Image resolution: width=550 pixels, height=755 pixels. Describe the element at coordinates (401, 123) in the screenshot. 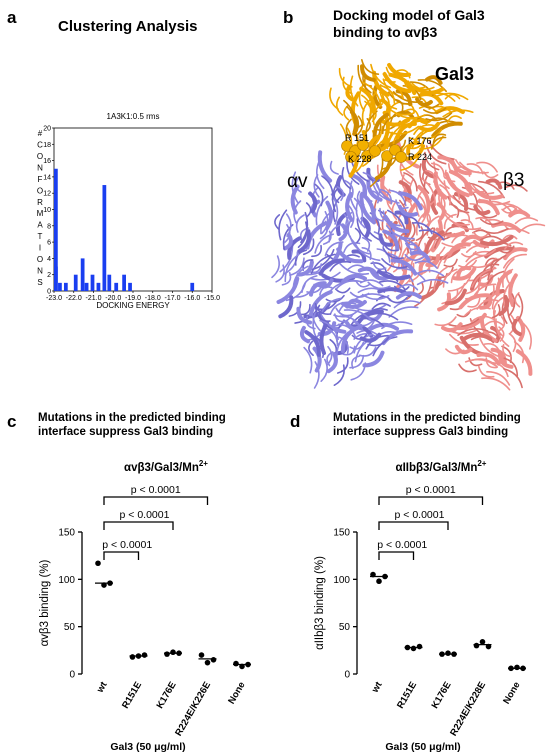

I see `gal3-protein` at that location.